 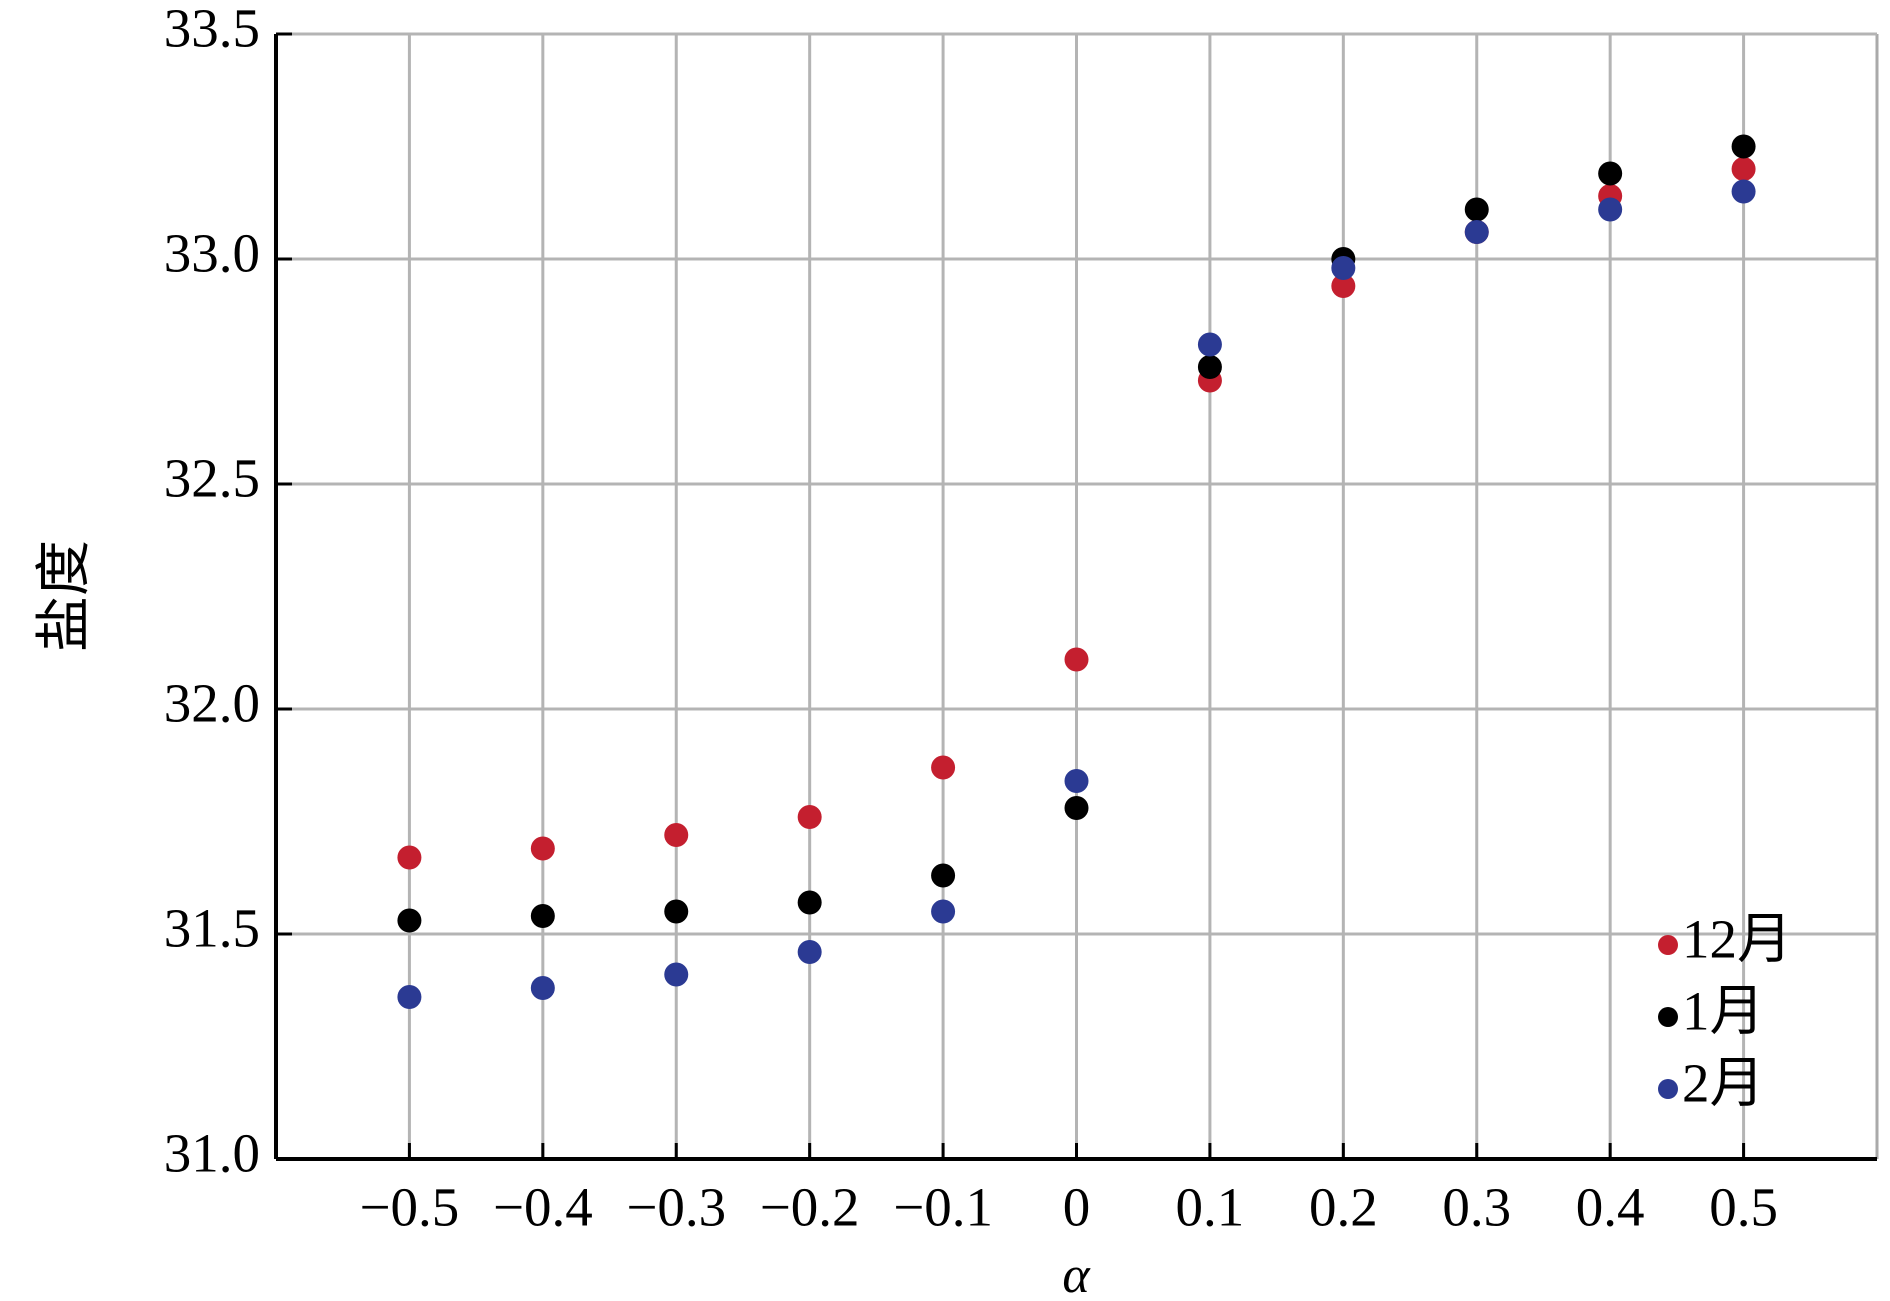 I want to click on x-tick-label: 0, so click(x=1077, y=1207).